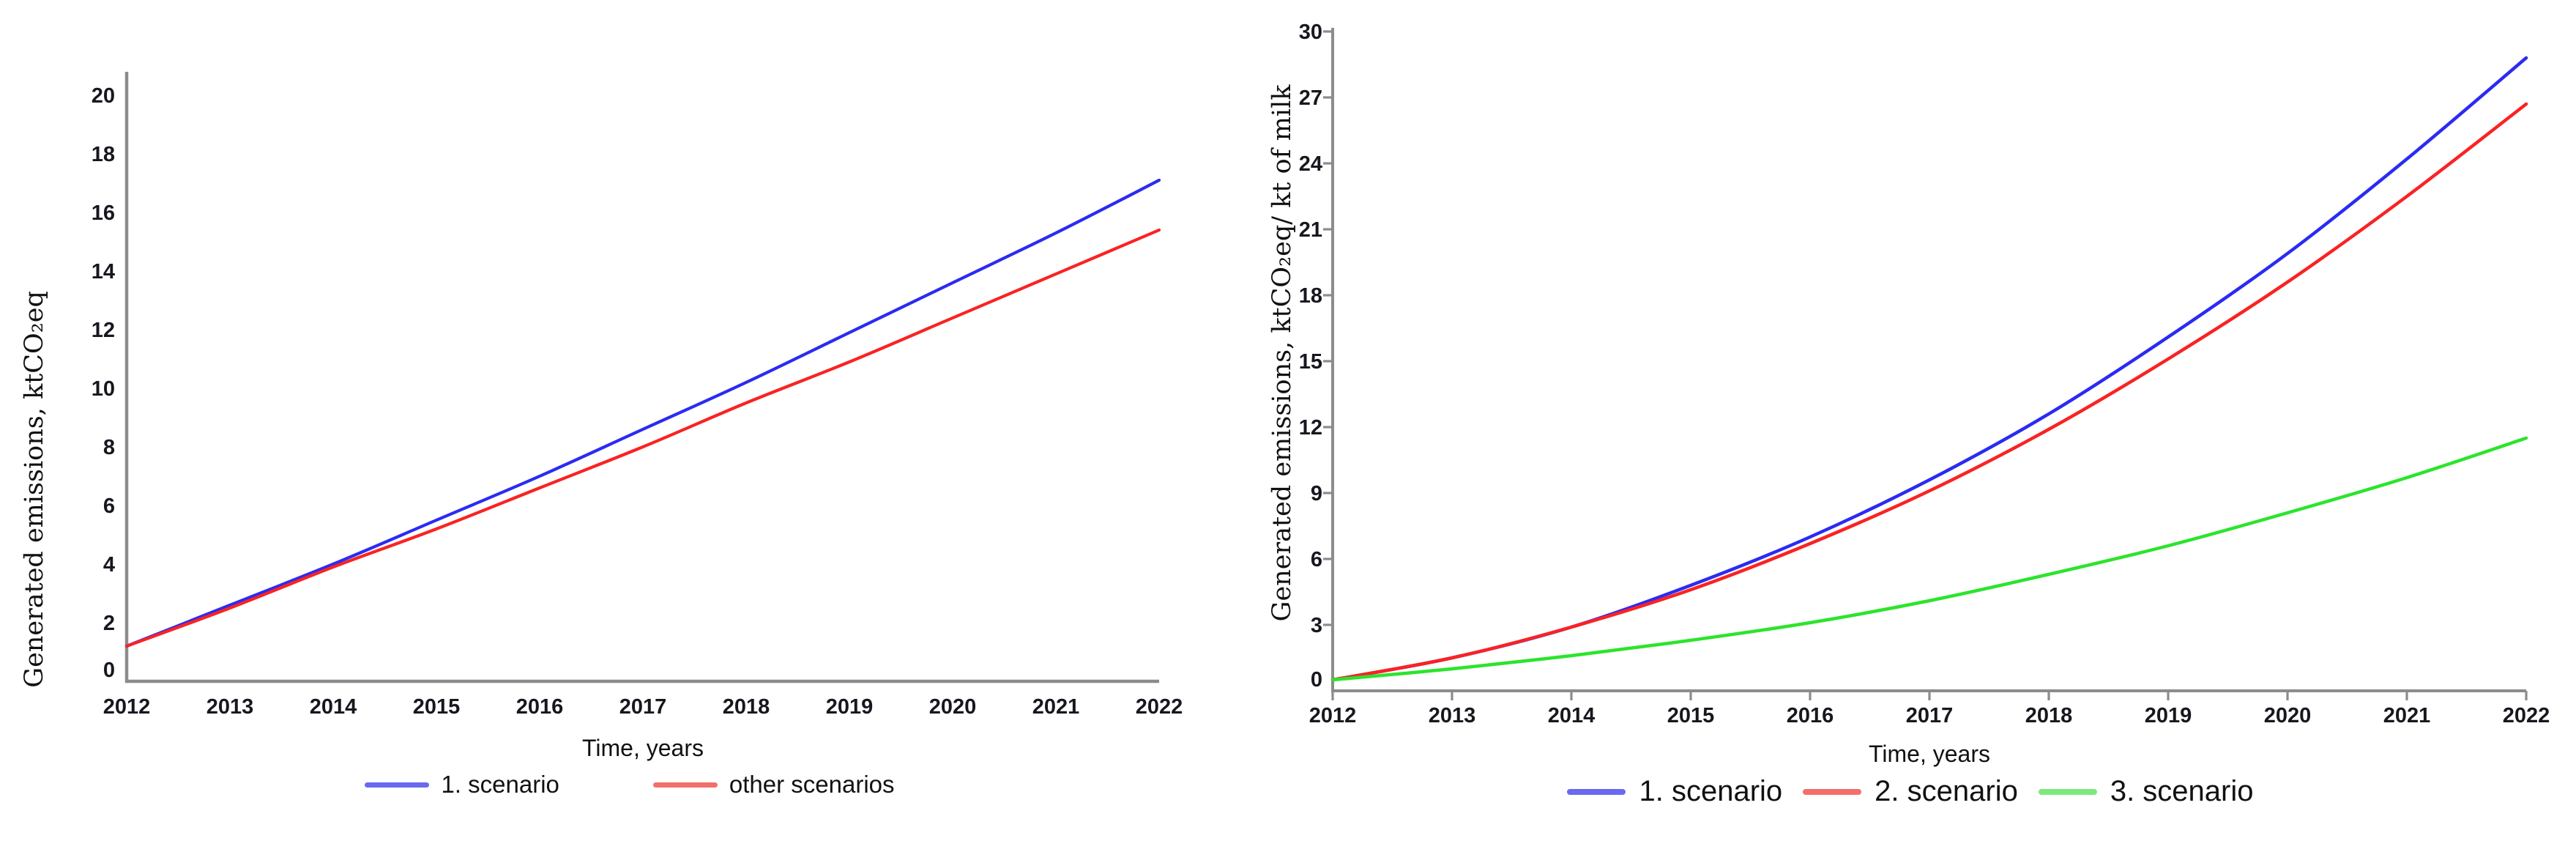 This screenshot has width=2576, height=841. Describe the element at coordinates (1310, 32) in the screenshot. I see `y-tick-label: 30` at that location.